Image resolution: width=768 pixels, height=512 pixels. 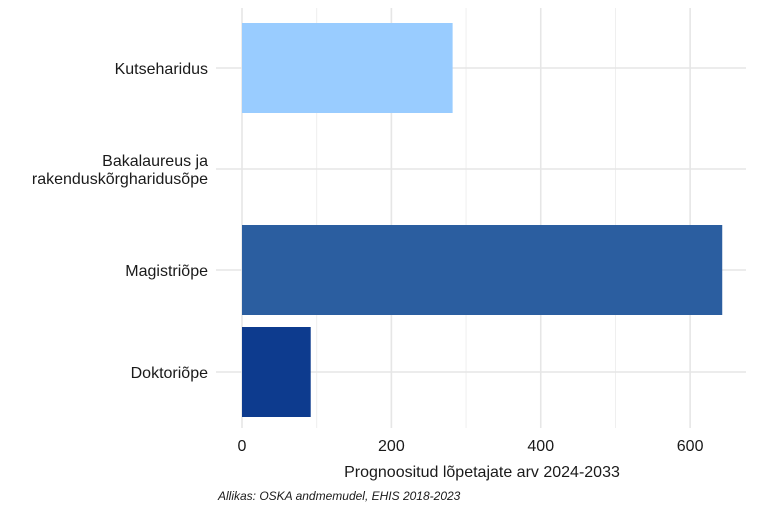 What do you see at coordinates (166, 271) in the screenshot?
I see `category-label: Magistriõpe` at bounding box center [166, 271].